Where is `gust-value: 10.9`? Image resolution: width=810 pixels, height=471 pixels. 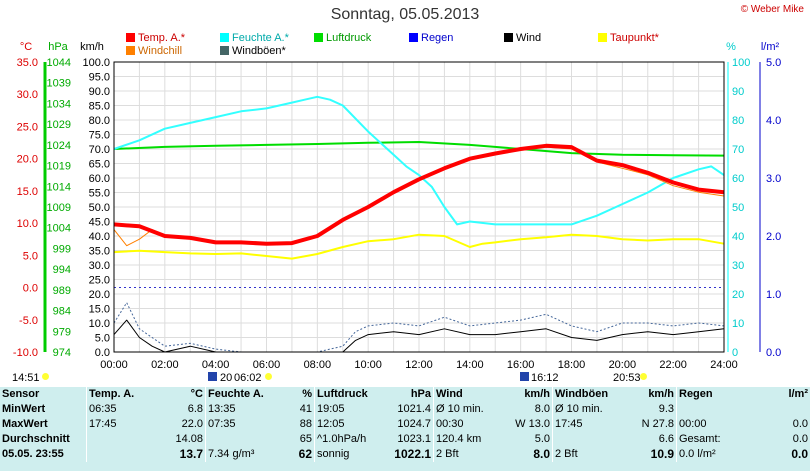
gust-value: 10.9 is located at coordinates (662, 454).